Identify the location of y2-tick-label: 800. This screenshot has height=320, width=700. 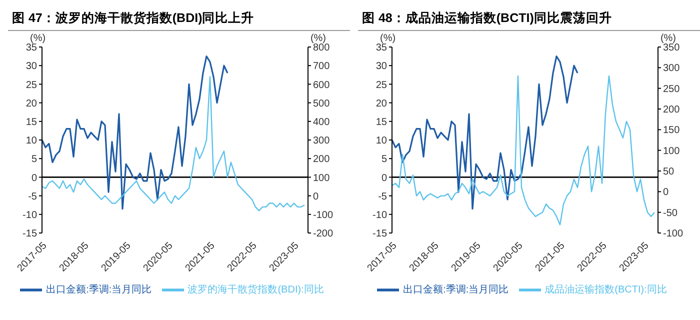
(321, 48).